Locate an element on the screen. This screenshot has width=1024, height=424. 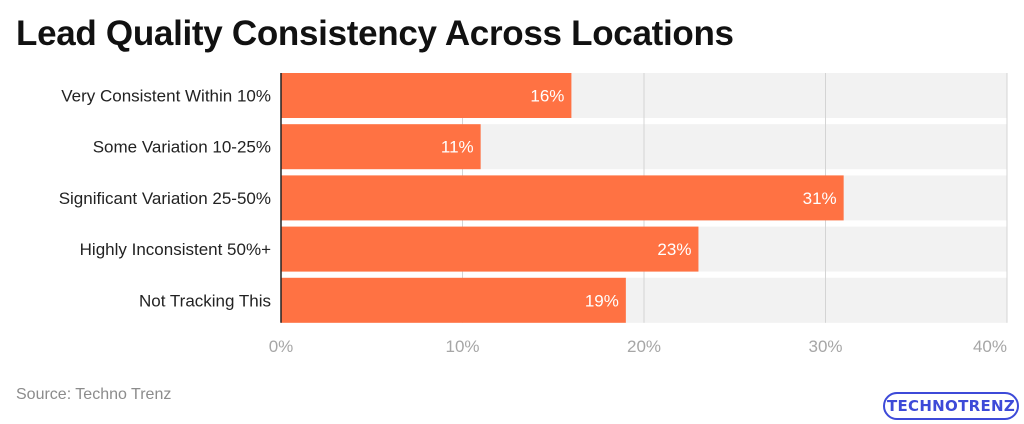
bar-value-label: 11% is located at coordinates (457, 147).